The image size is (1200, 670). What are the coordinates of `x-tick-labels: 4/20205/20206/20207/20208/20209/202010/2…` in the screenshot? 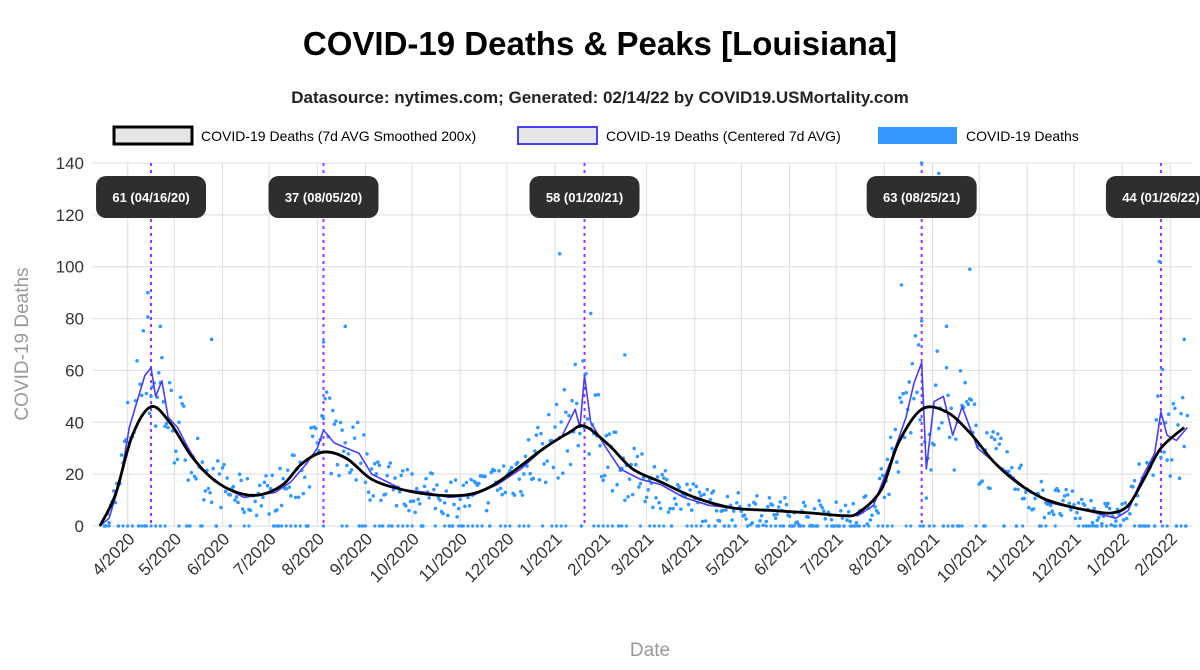 It's located at (634, 557).